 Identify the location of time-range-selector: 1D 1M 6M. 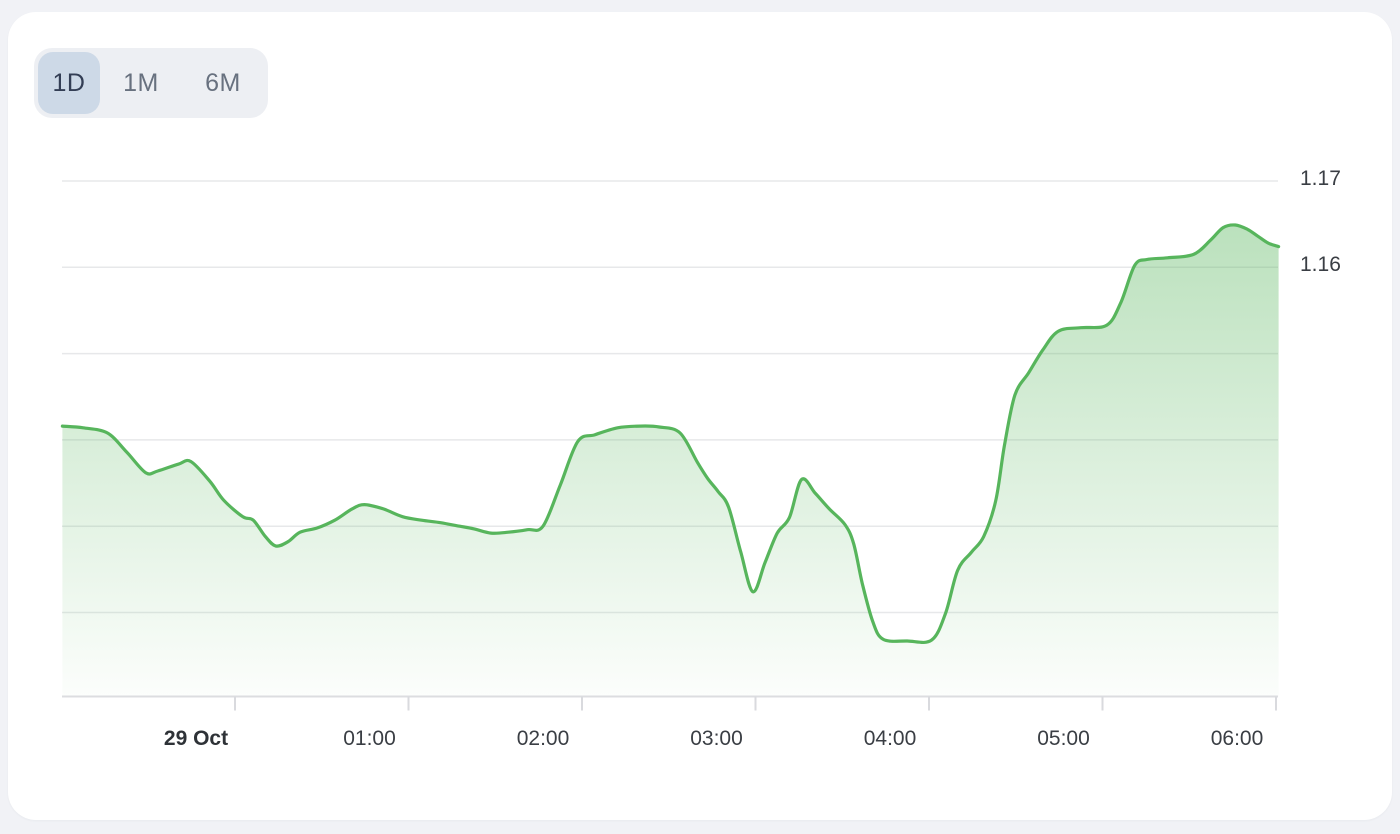
(151, 83).